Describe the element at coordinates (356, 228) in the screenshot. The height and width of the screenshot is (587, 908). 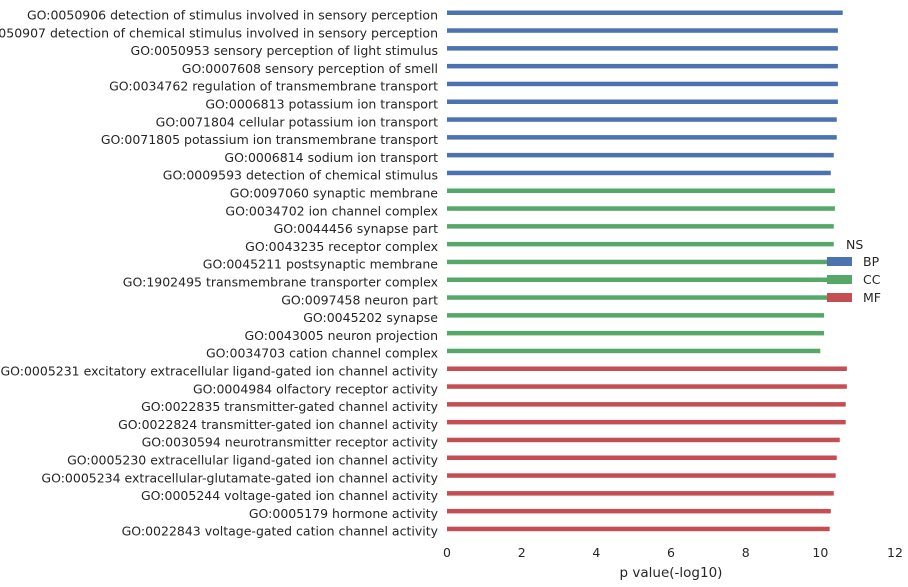
I see `category-label: GO:0044456 synapse part` at that location.